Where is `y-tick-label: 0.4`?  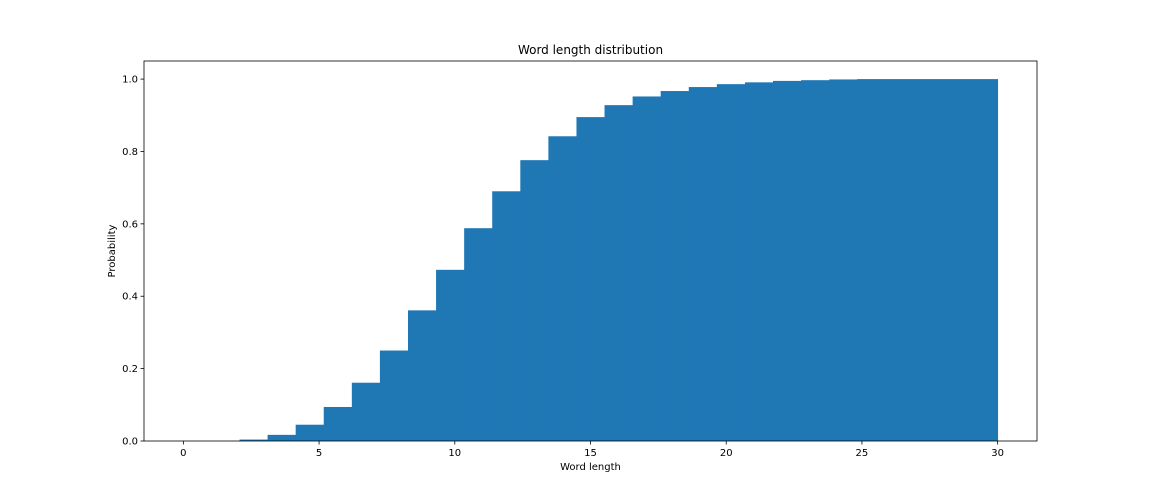 y-tick-label: 0.4 is located at coordinates (130, 297).